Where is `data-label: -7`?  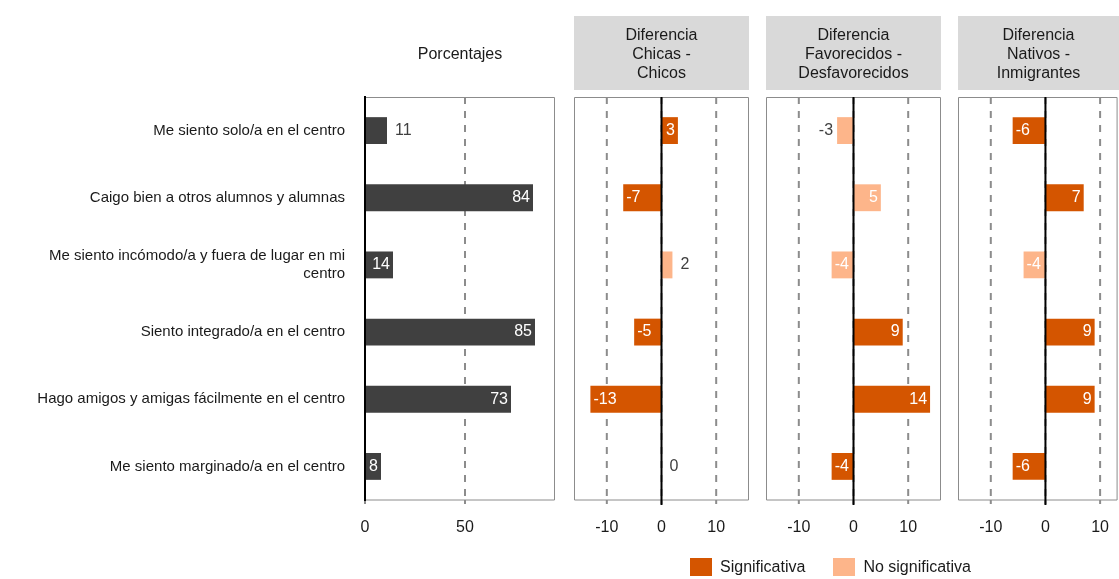 data-label: -7 is located at coordinates (633, 197).